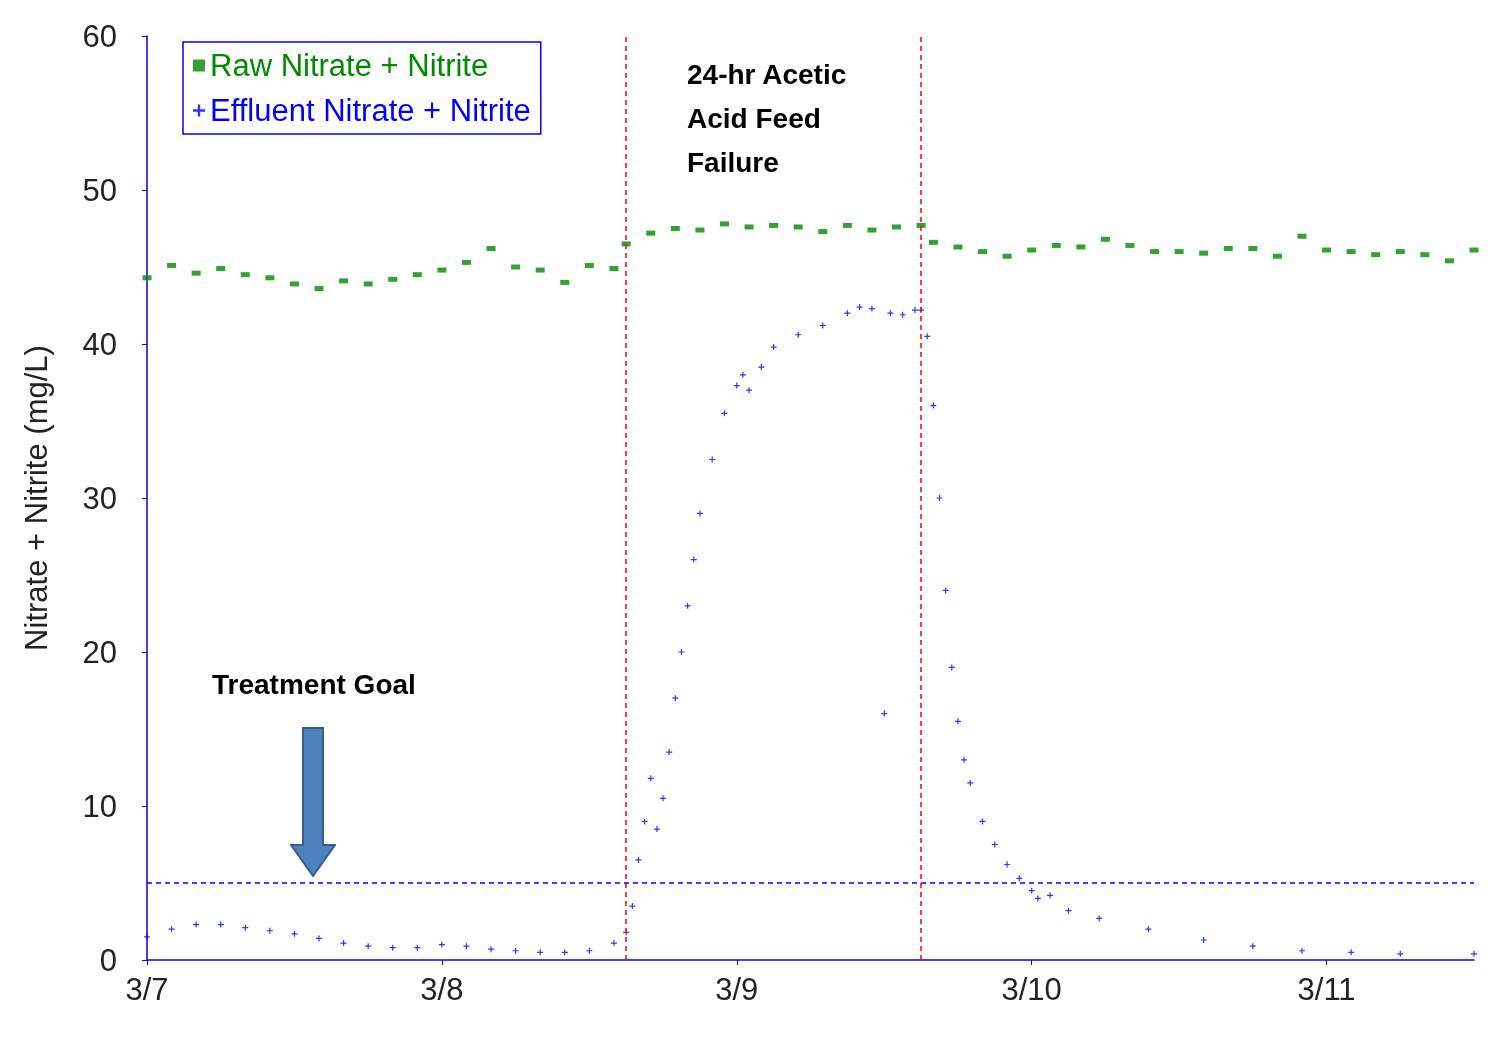 The width and height of the screenshot is (1503, 1053). Describe the element at coordinates (108, 960) in the screenshot. I see `y-tick-label: 0` at that location.